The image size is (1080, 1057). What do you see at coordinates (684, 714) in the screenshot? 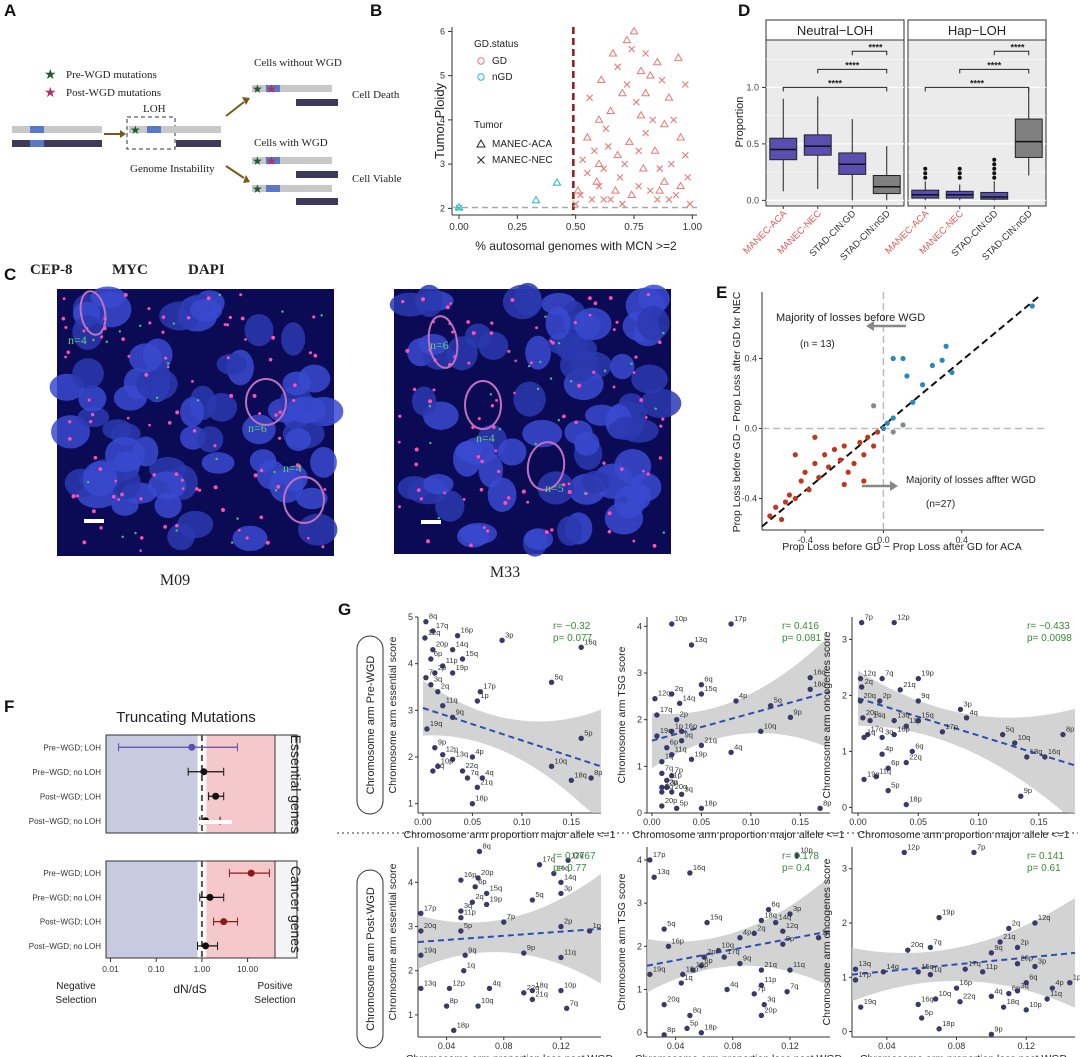
I see `point-label: 2p` at bounding box center [684, 714].